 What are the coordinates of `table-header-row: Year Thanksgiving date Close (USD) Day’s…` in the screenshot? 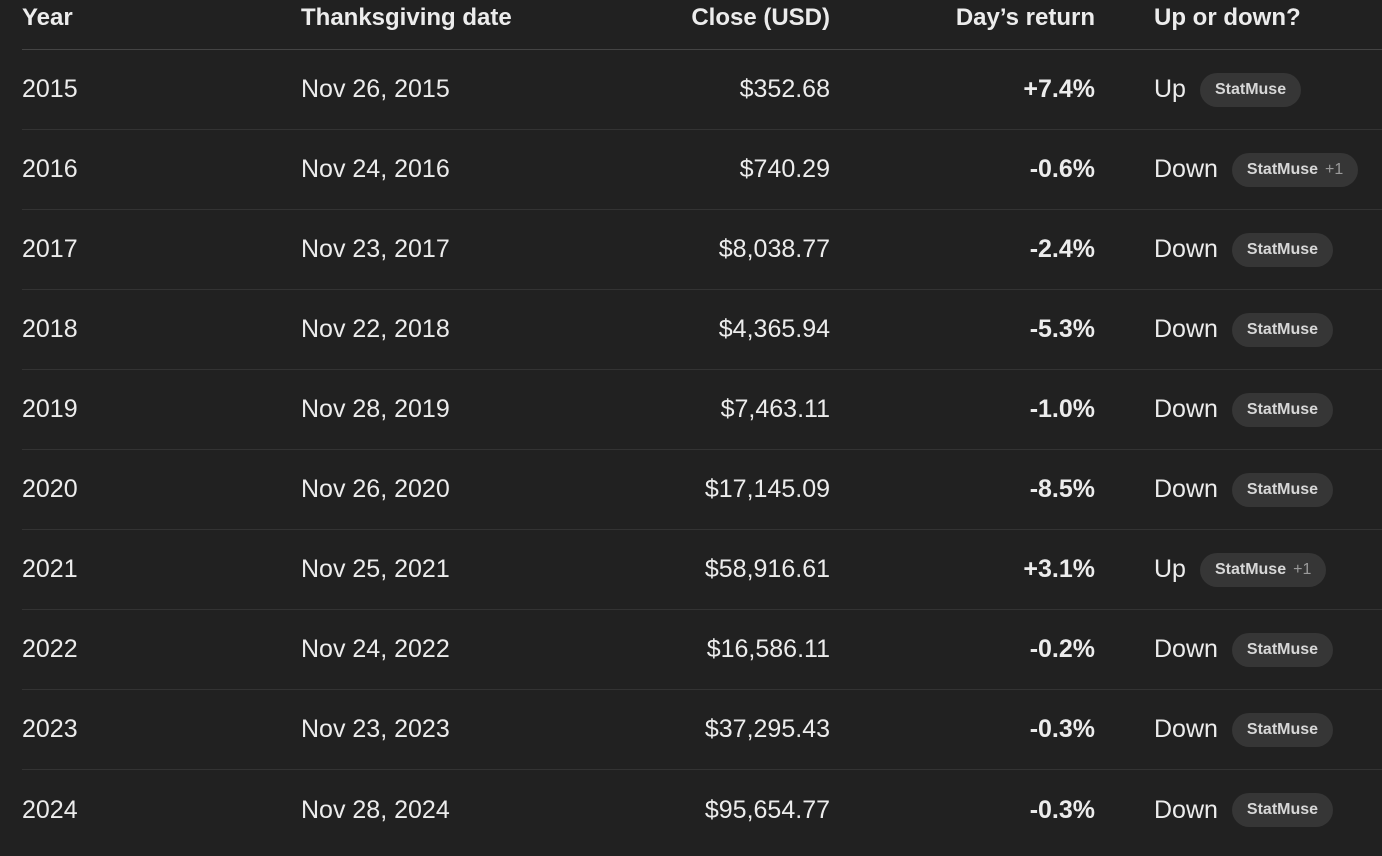 It's located at (702, 25).